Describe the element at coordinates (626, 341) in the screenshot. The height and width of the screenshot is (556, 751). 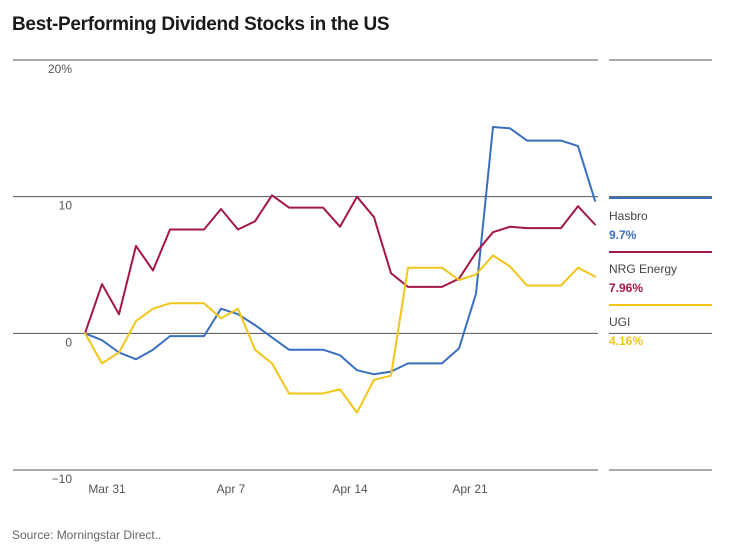
I see `legend-series-value: 4.16%` at that location.